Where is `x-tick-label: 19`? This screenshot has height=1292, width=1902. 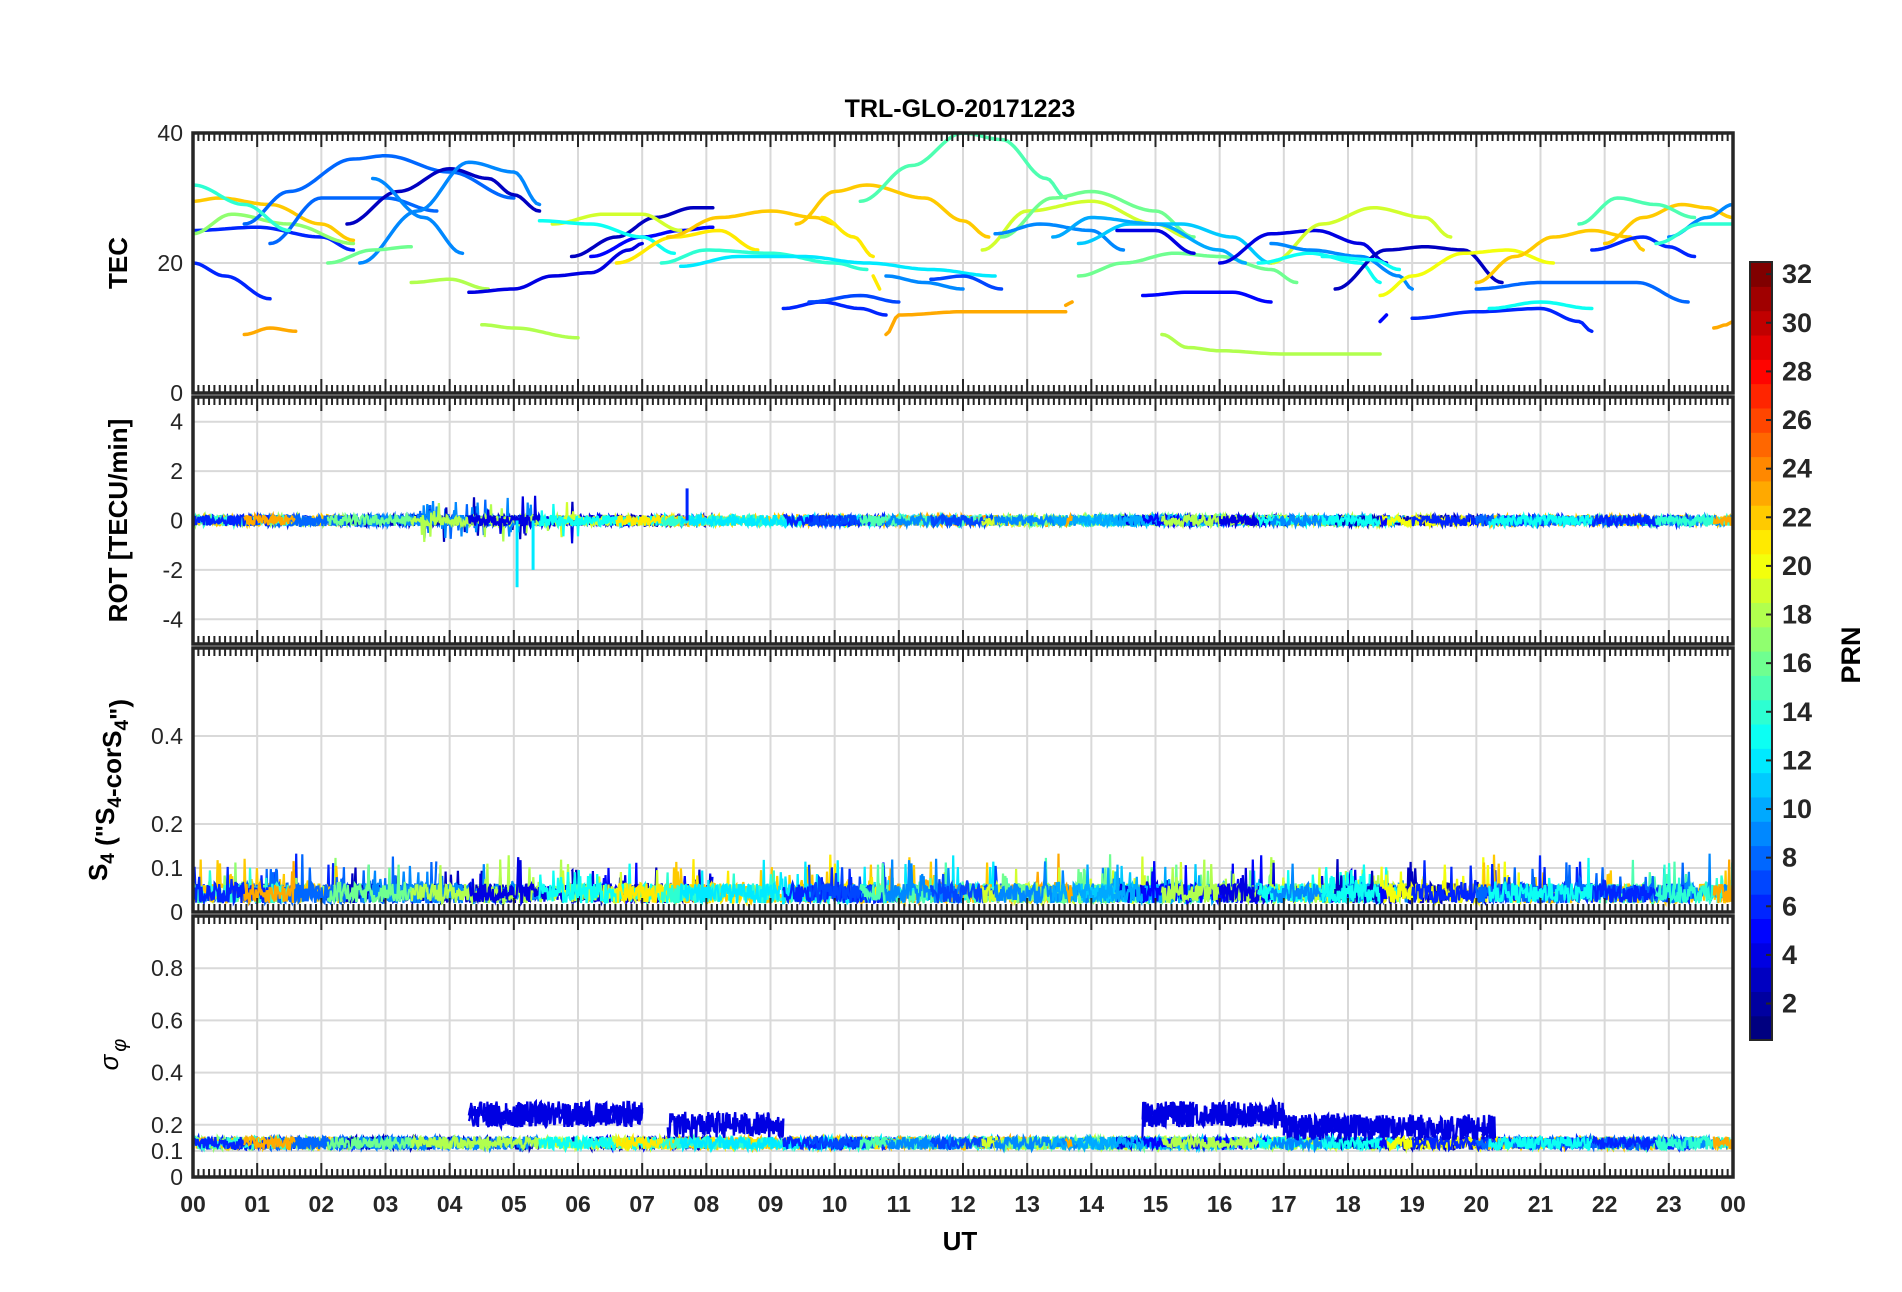
x-tick-label: 19 is located at coordinates (1412, 1204).